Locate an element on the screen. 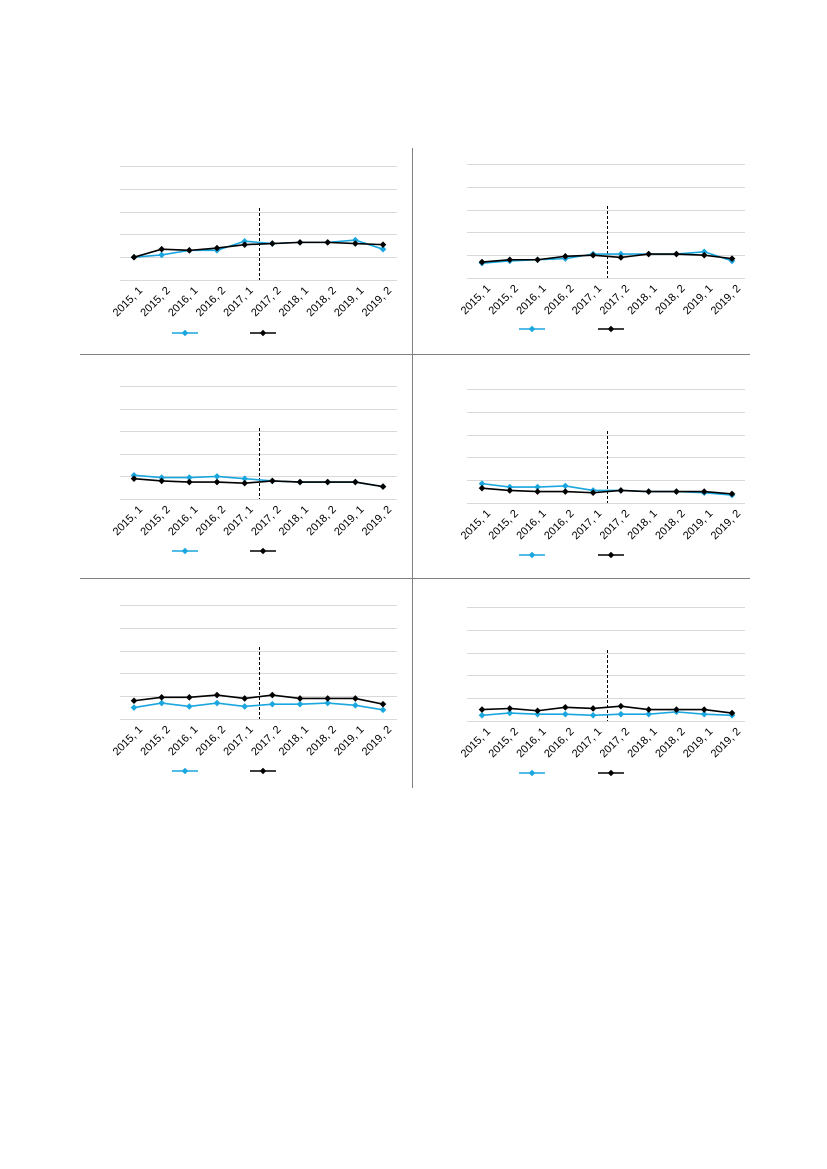 The image size is (827, 1169). x-tick-label: 2019, 2 is located at coordinates (377, 302).